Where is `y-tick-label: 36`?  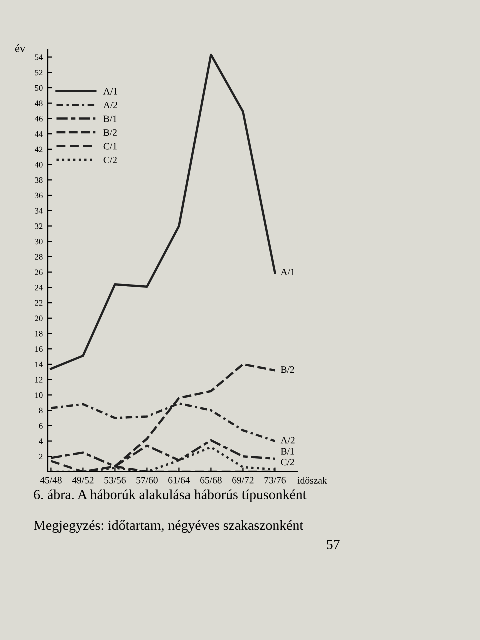 y-tick-label: 36 is located at coordinates (39, 195).